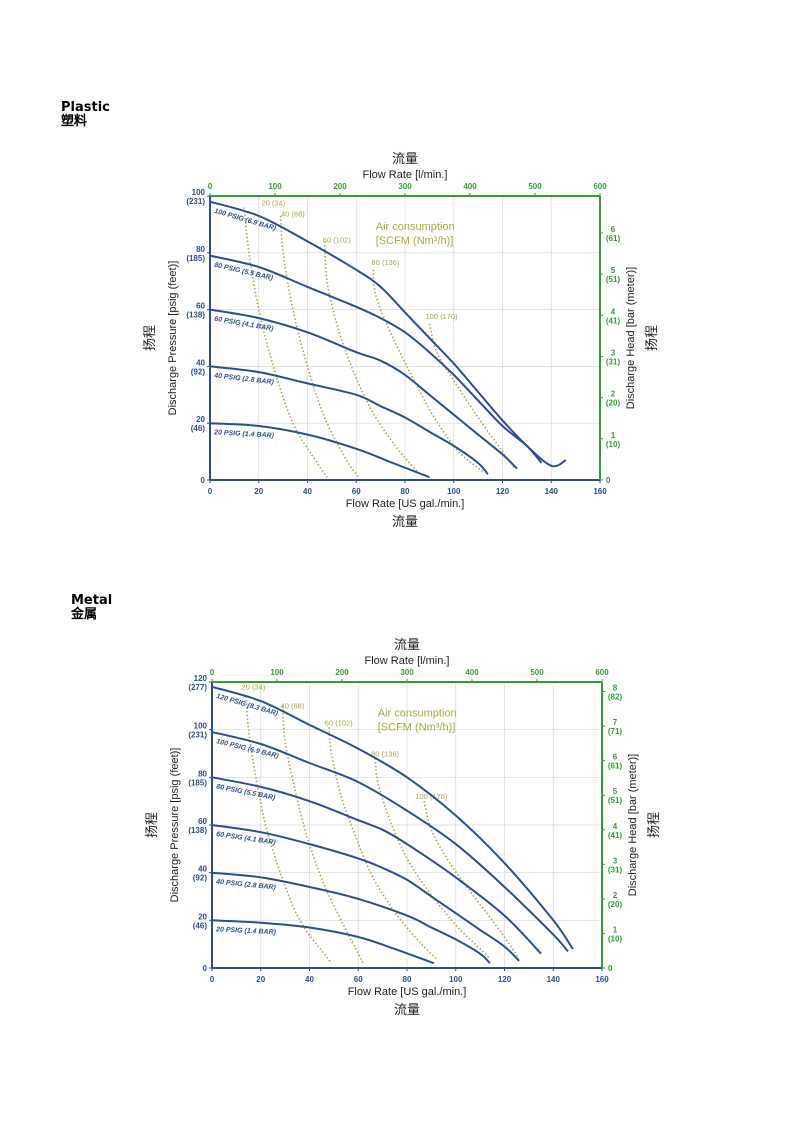 Image resolution: width=793 pixels, height=1122 pixels. I want to click on pressure-curve-label: 100 PSIG (6.9 BAR), so click(248, 749).